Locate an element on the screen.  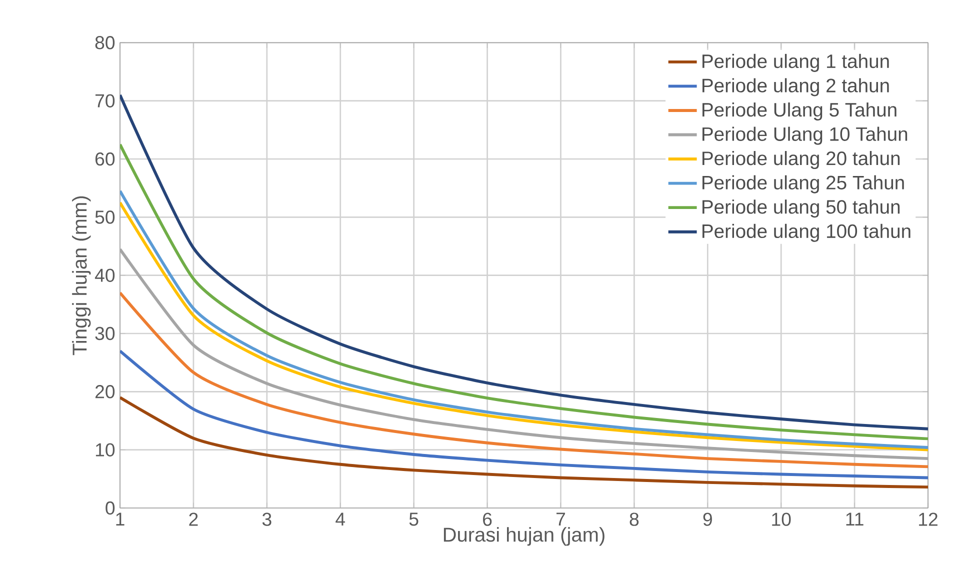
legend-label: Periode ulang 50 tahun is located at coordinates (801, 209).